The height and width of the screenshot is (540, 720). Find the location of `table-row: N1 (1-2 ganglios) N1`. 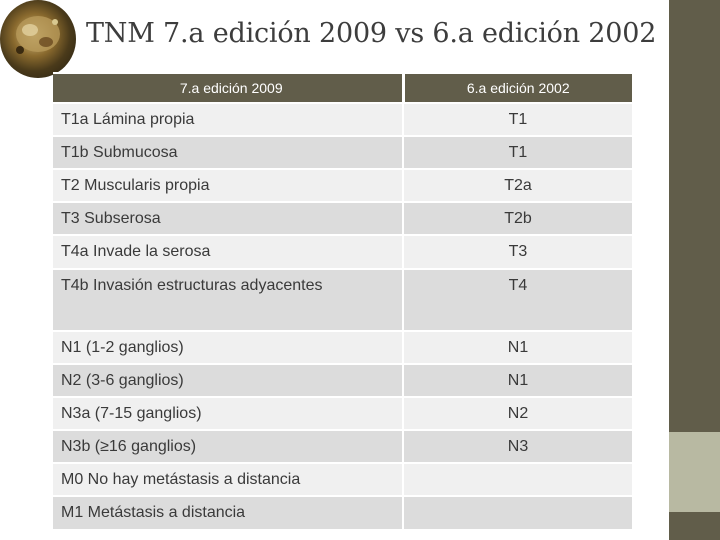

table-row: N1 (1-2 ganglios) N1 is located at coordinates (343, 347).